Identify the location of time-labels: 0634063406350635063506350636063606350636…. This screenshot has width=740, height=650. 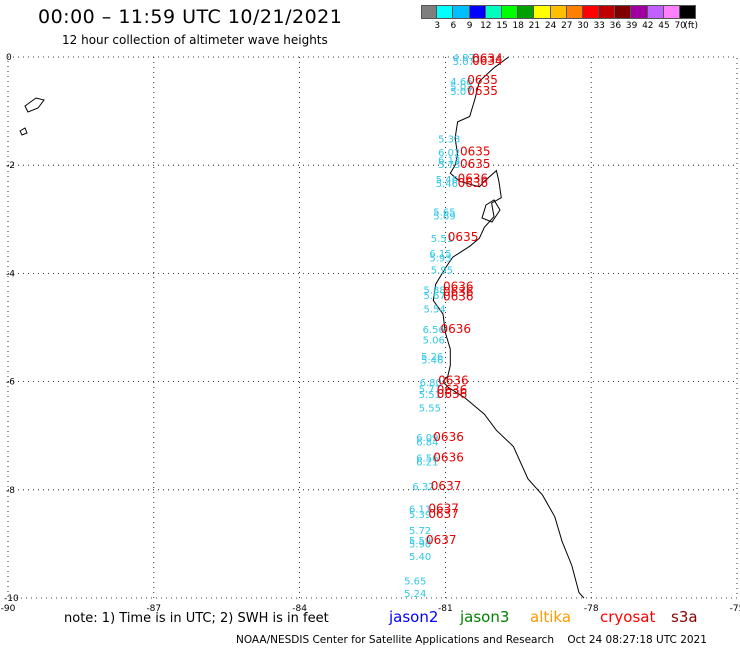
(464, 299).